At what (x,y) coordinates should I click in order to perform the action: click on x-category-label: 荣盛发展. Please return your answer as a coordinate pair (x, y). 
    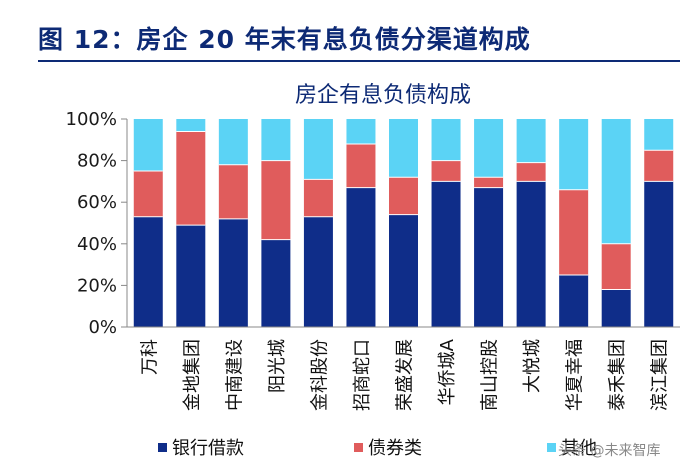
    Looking at the image, I should click on (405, 375).